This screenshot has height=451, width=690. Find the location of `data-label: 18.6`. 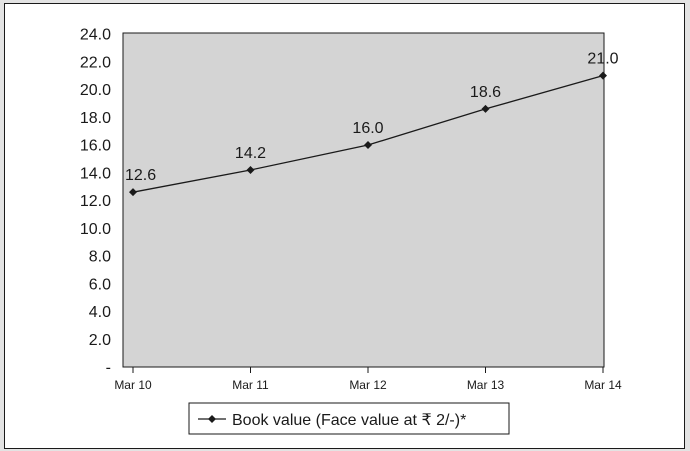

data-label: 18.6 is located at coordinates (485, 92).